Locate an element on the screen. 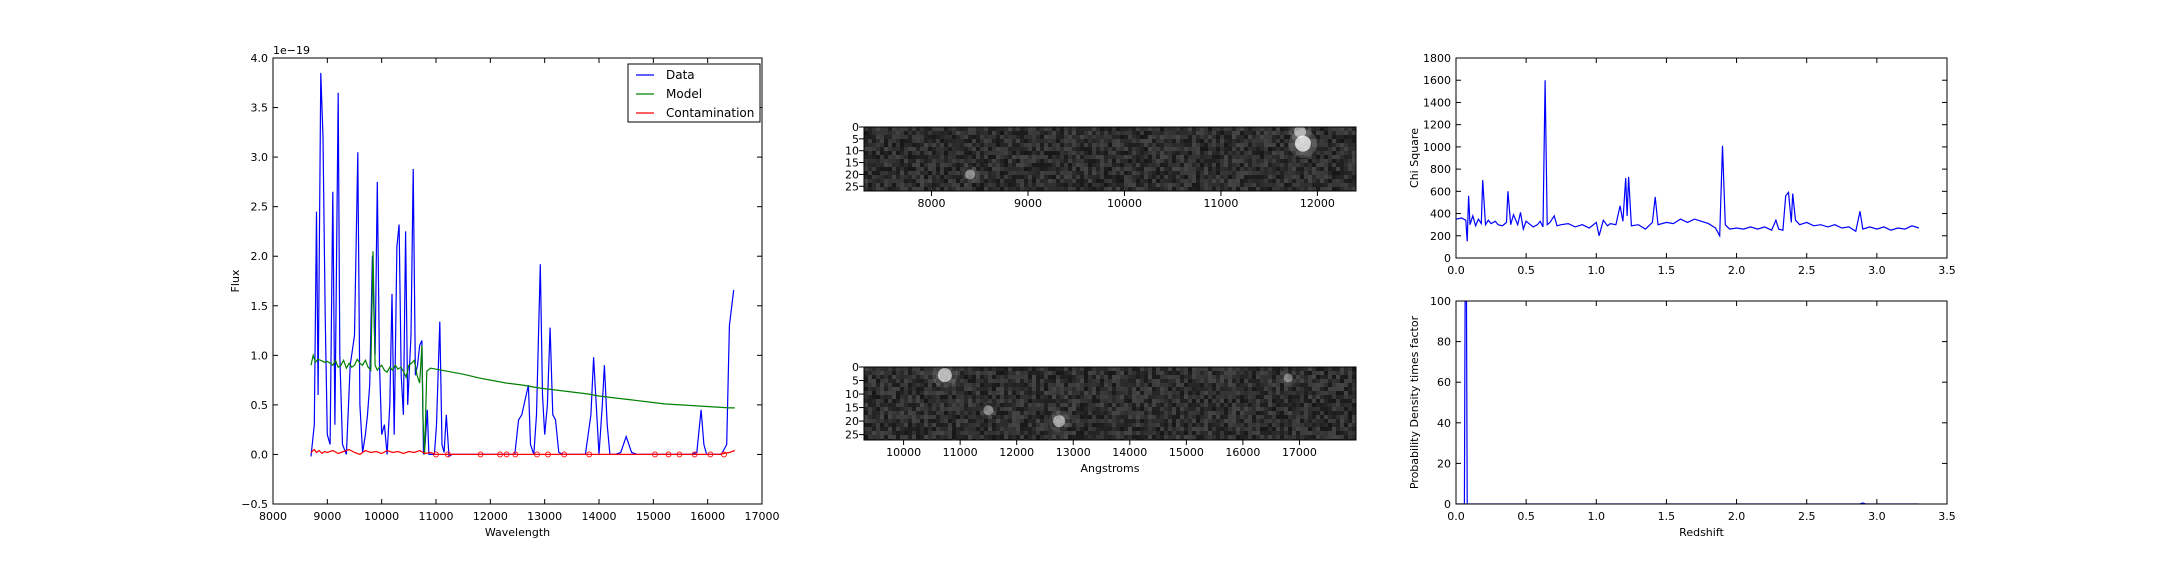  x-tick-label: 2.5 is located at coordinates (1807, 270).